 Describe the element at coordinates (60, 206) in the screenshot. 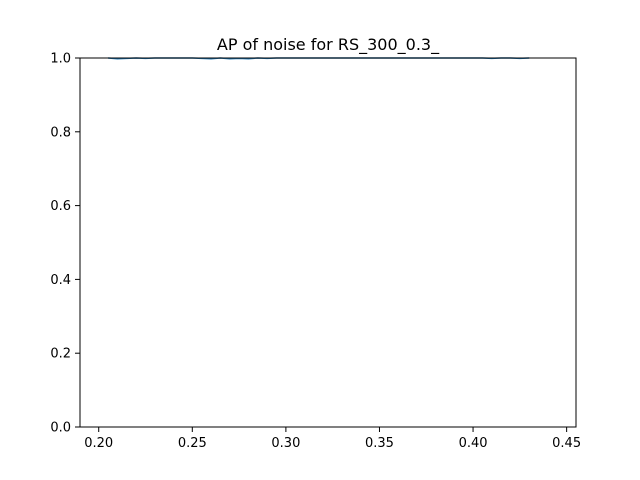

I see `y-tick-label: 0.6` at that location.